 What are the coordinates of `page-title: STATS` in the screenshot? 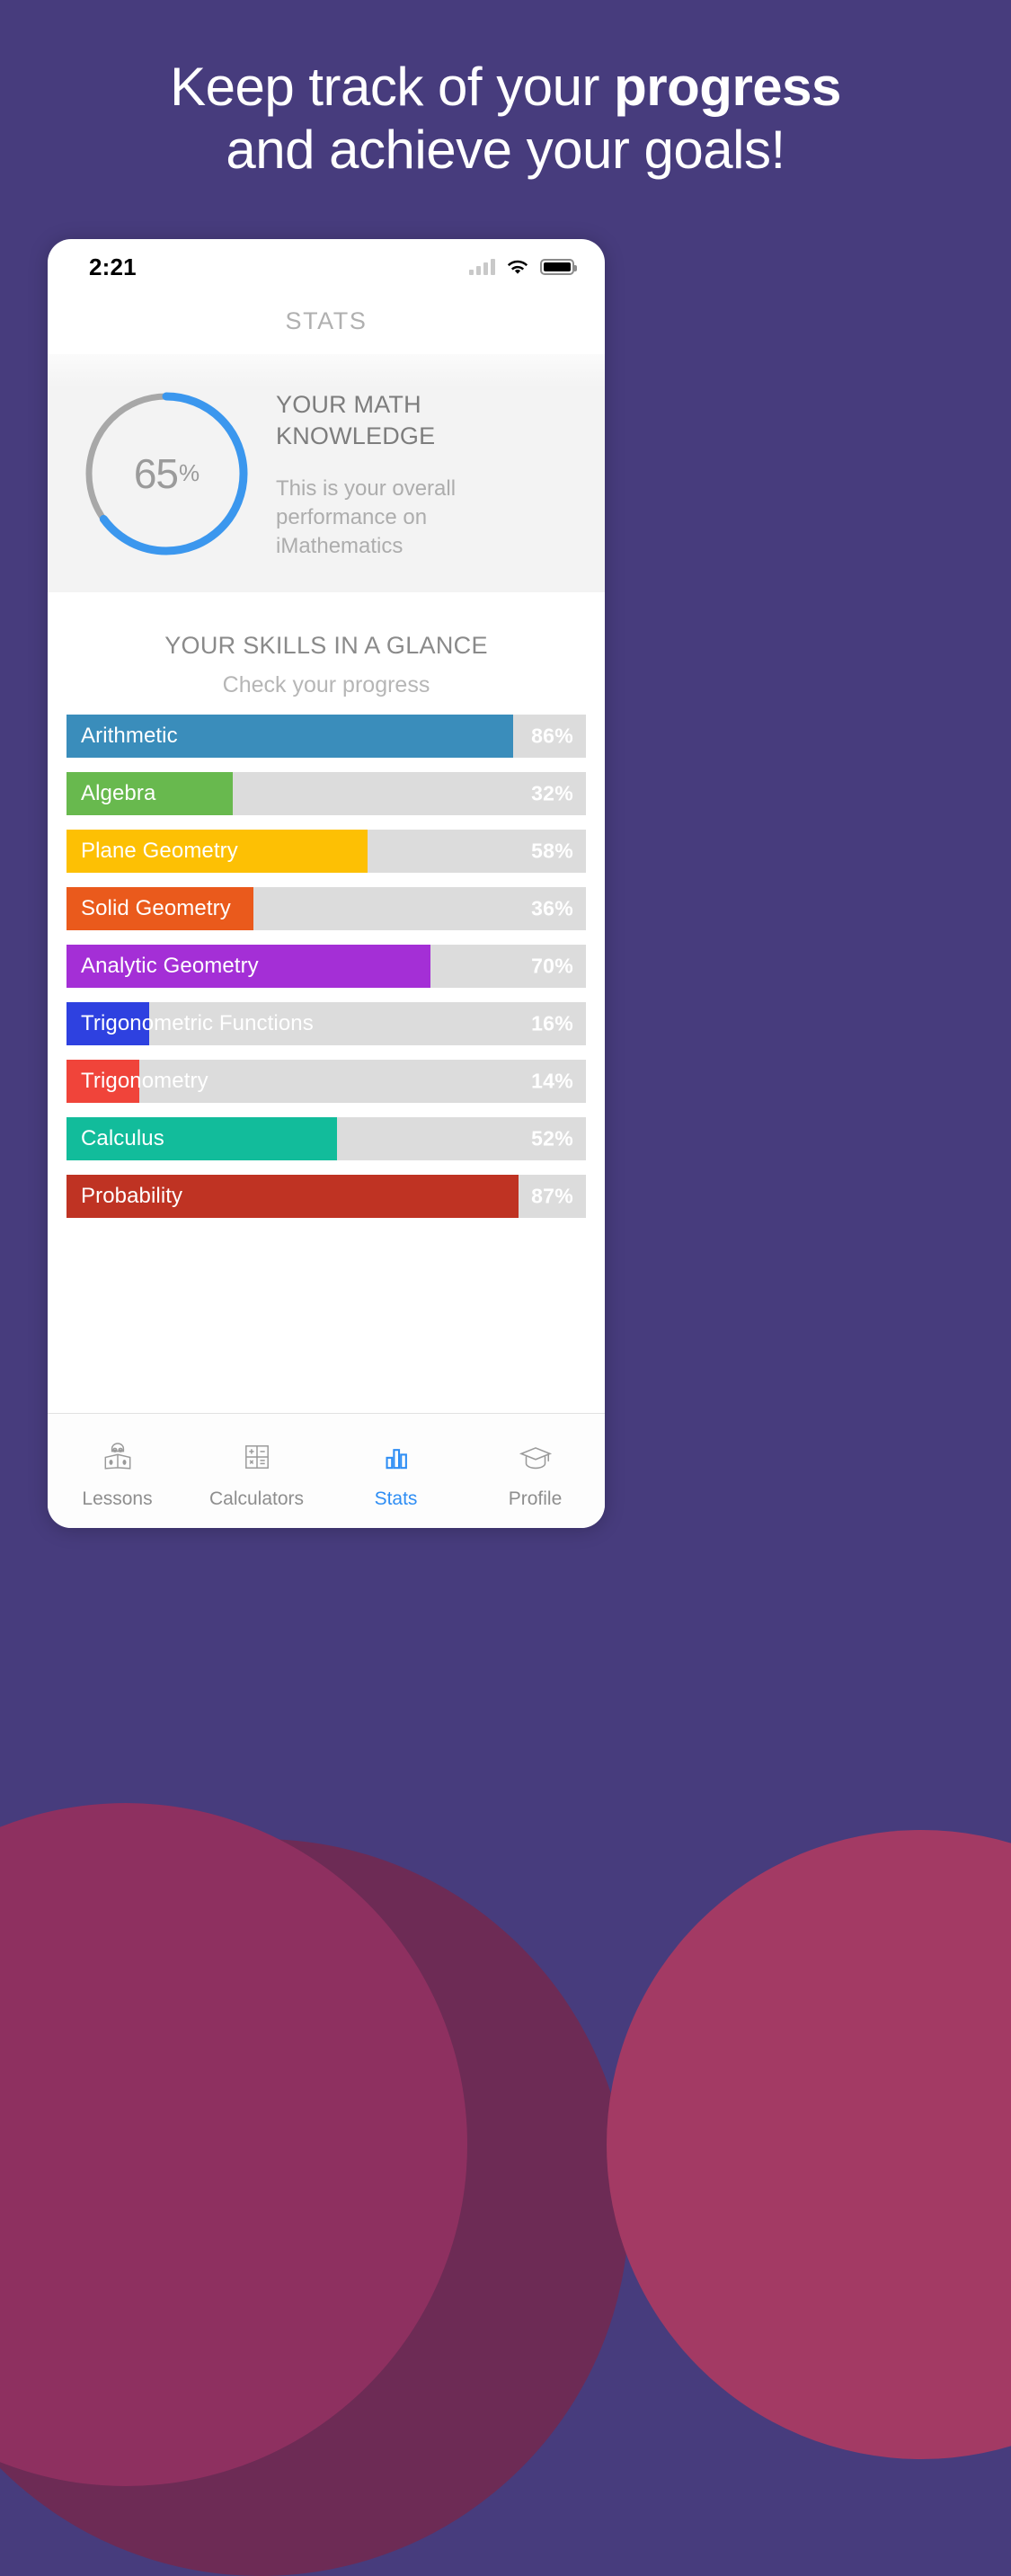 It's located at (326, 320).